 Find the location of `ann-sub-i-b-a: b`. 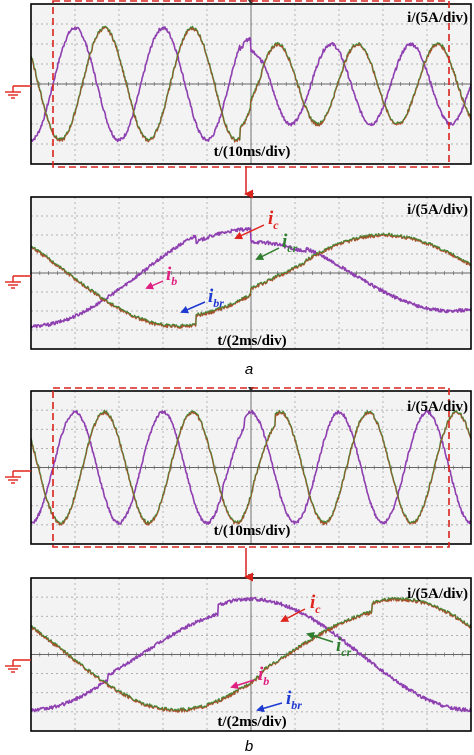

ann-sub-i-b-a: b is located at coordinates (174, 281).